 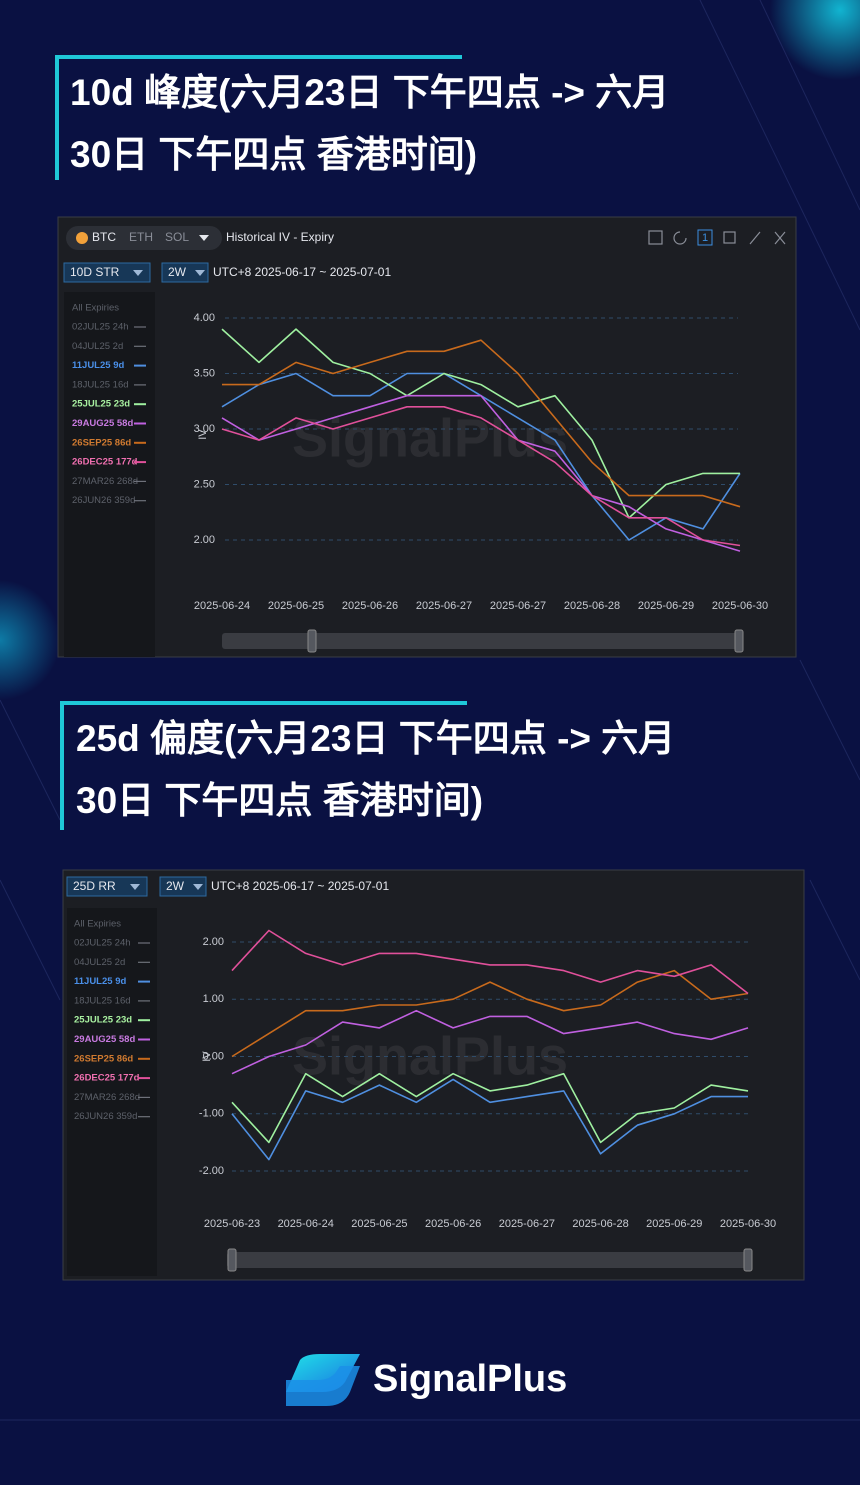 I want to click on view-title: Historical IV - Expiry, so click(x=280, y=237).